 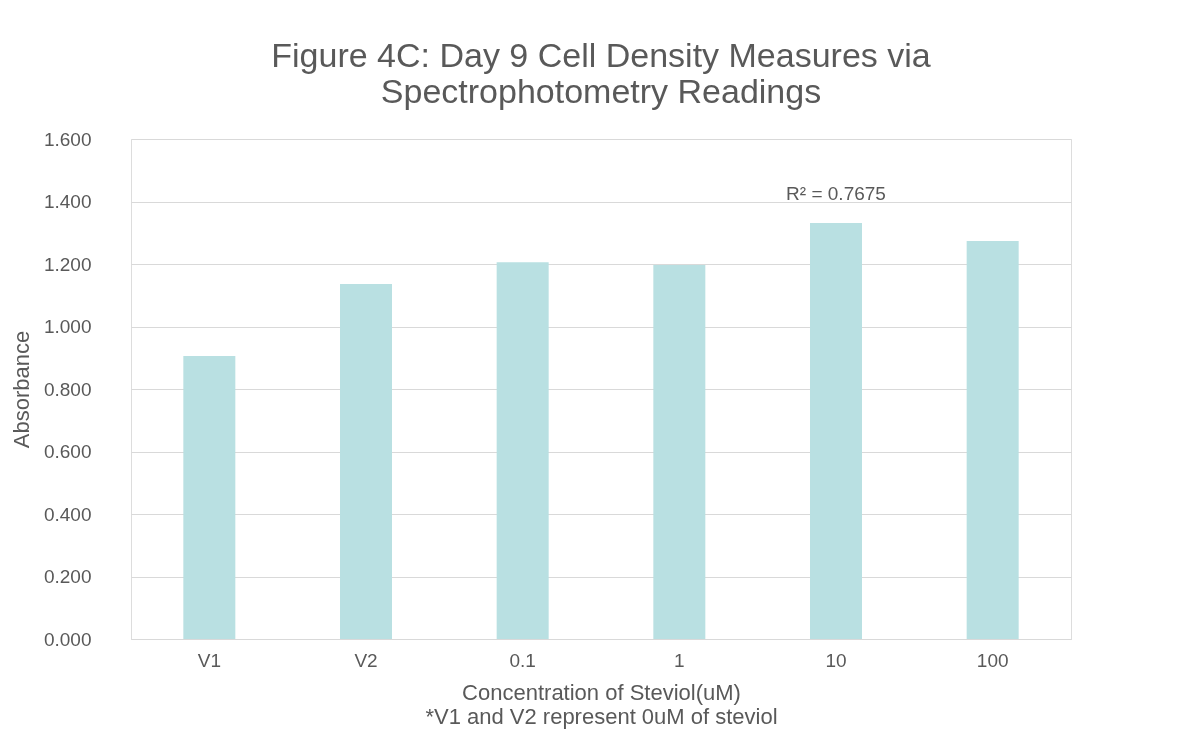 What do you see at coordinates (601, 73) in the screenshot?
I see `chart-title: Figure 4C: Day 9 Cell Density Measures via Spectrophotometry Readings` at bounding box center [601, 73].